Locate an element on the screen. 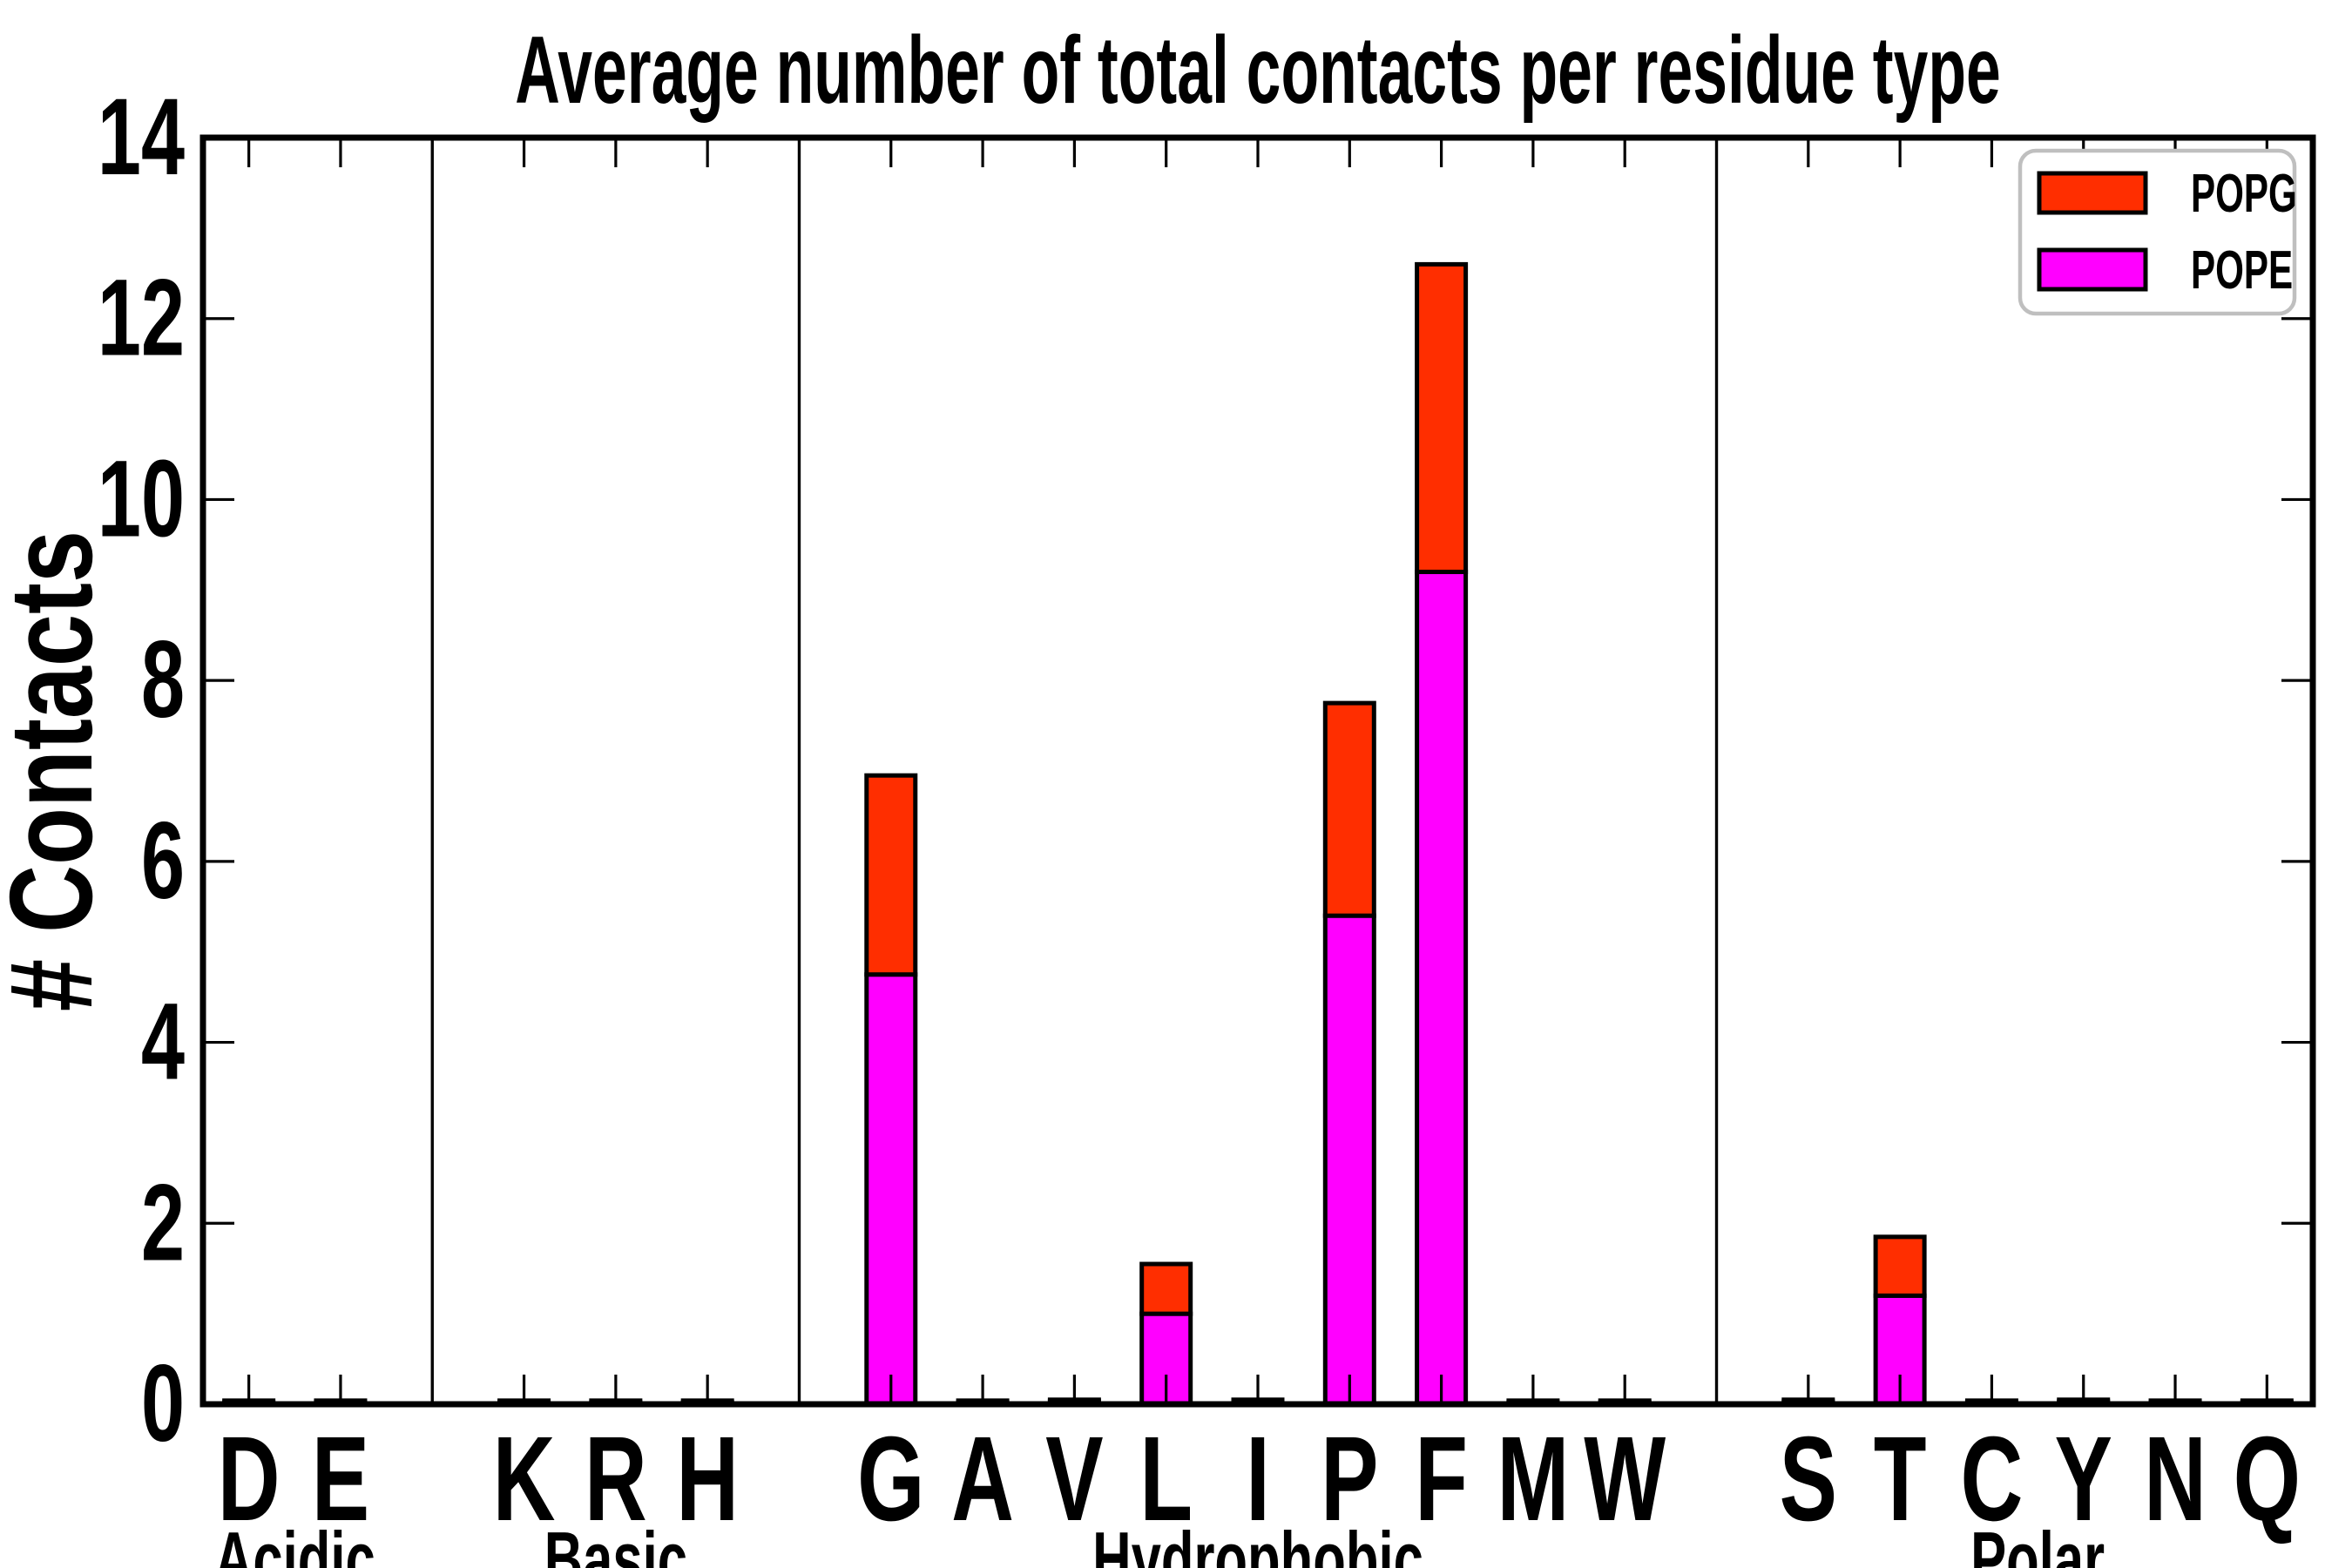 This screenshot has width=2352, height=1568. bar-T-popg is located at coordinates (1900, 1266).